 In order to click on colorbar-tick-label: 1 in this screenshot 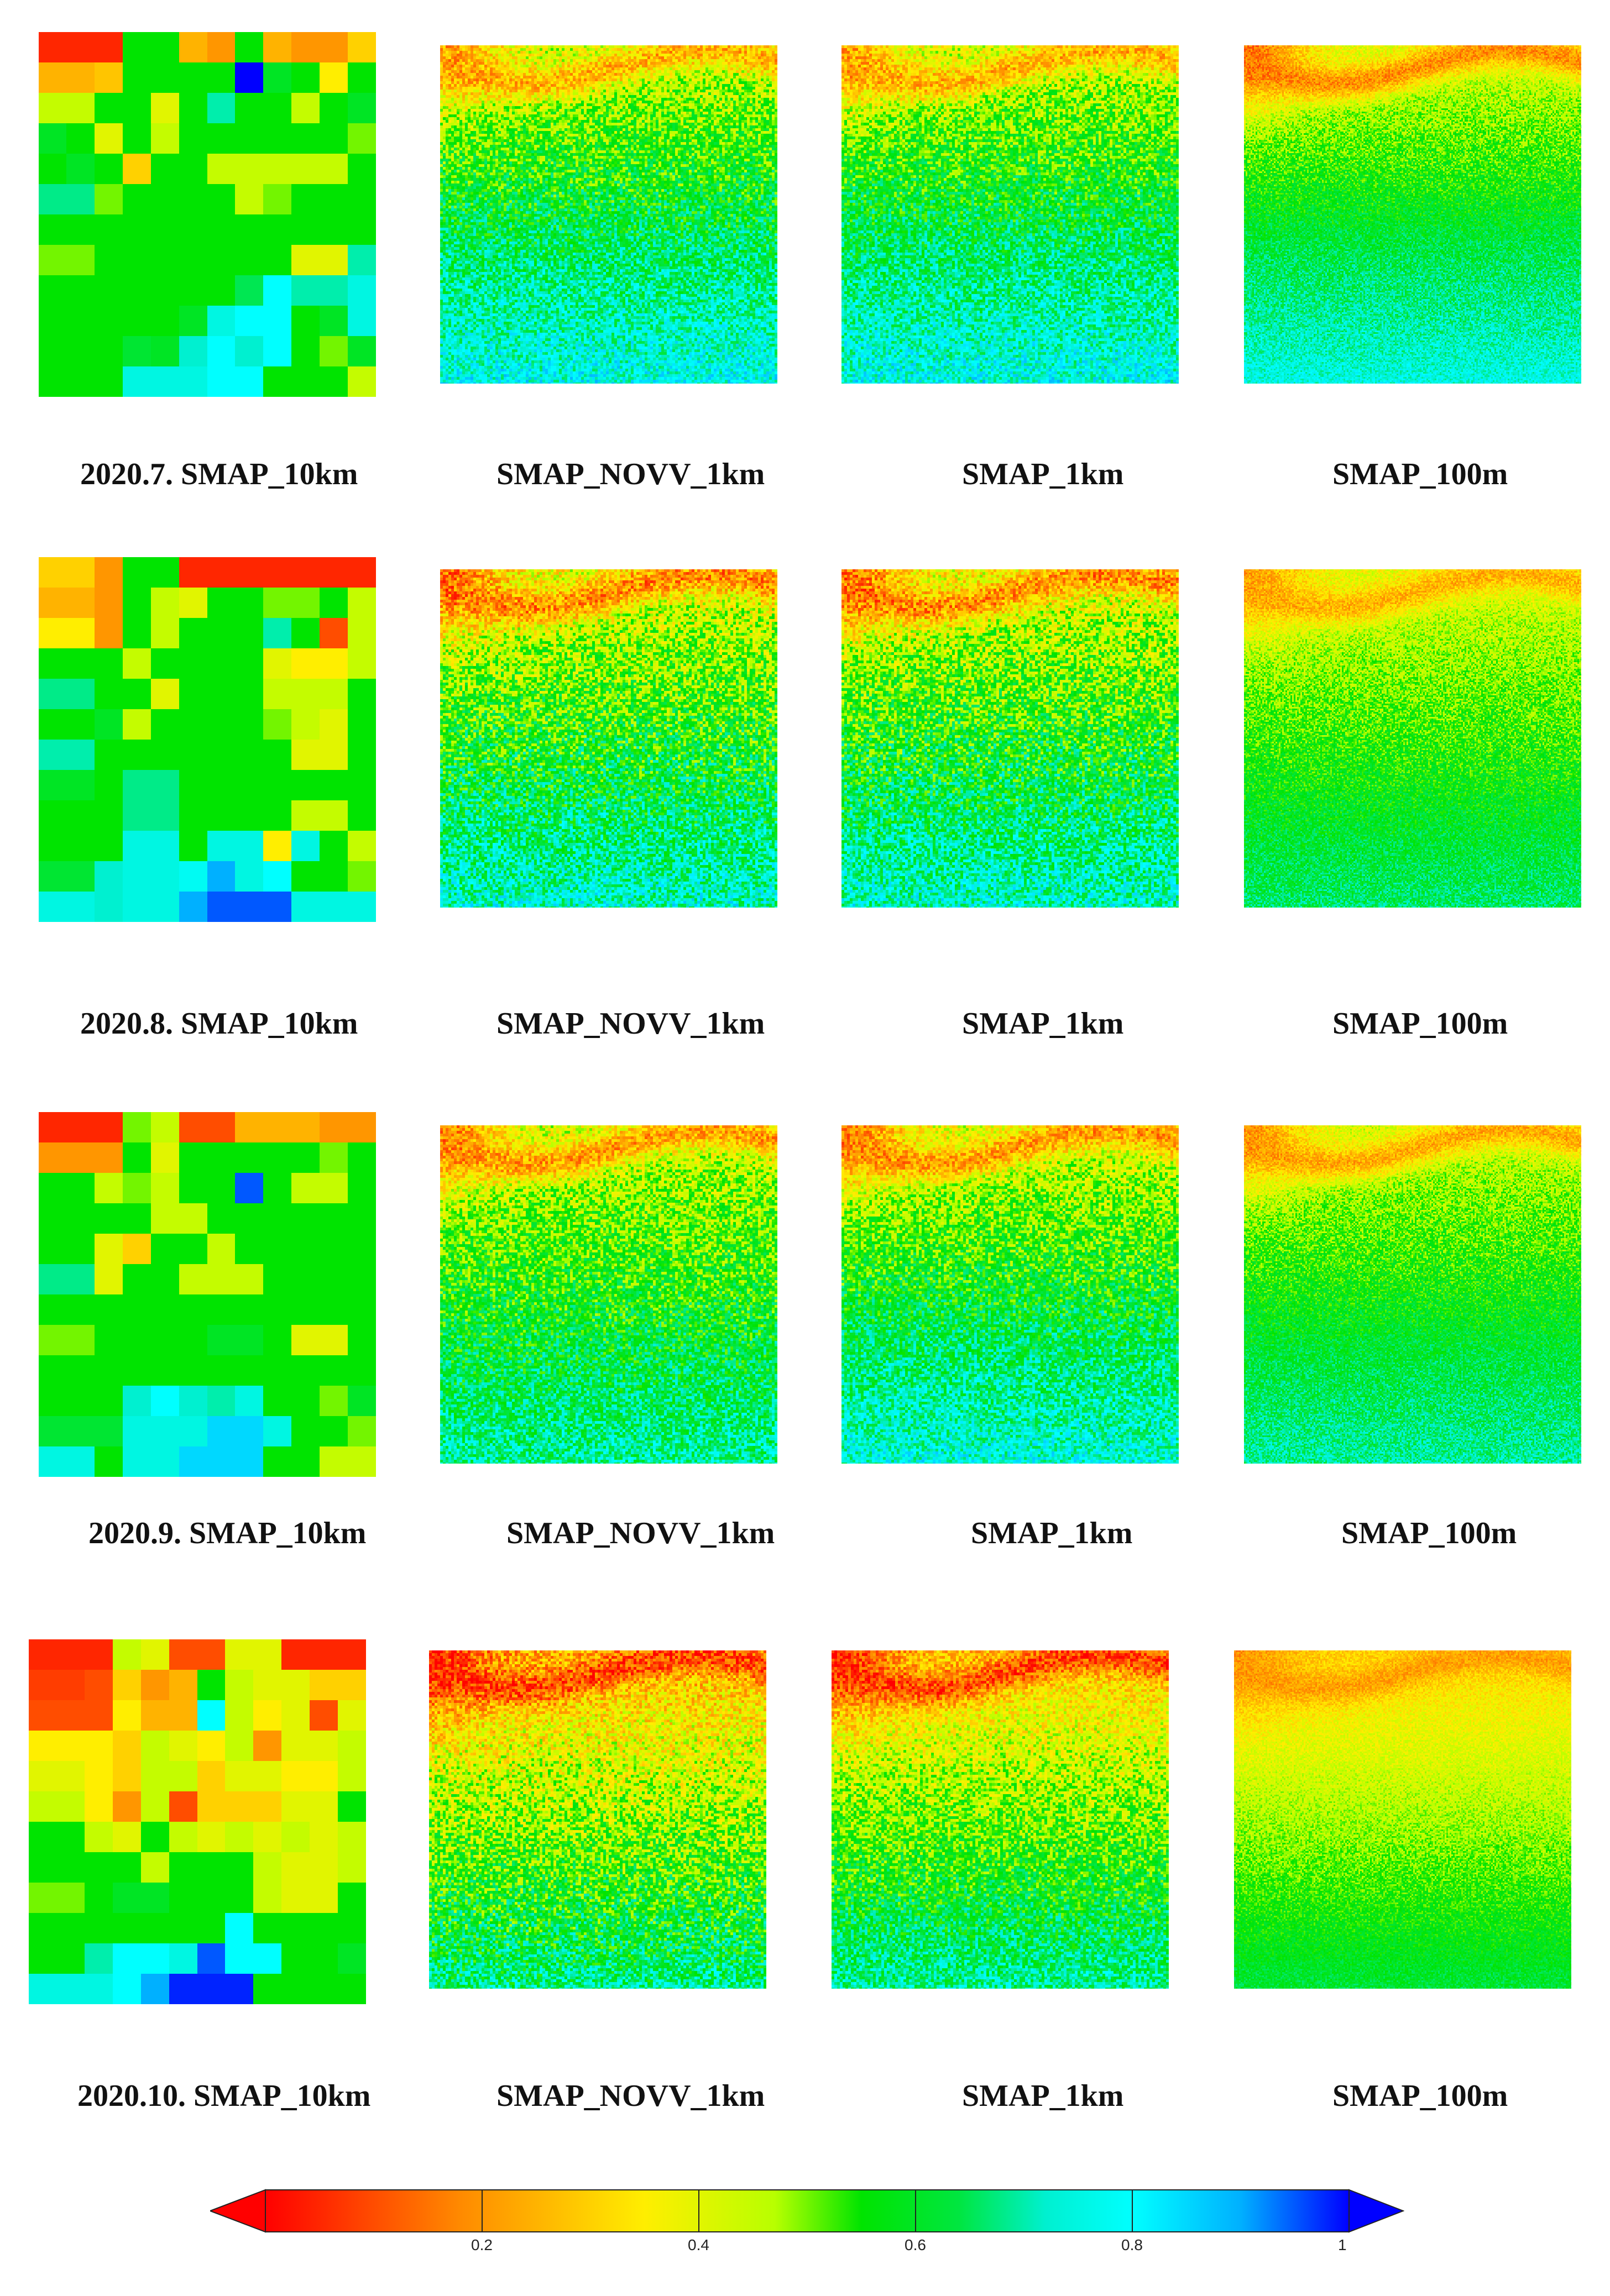, I will do `click(1343, 2244)`.